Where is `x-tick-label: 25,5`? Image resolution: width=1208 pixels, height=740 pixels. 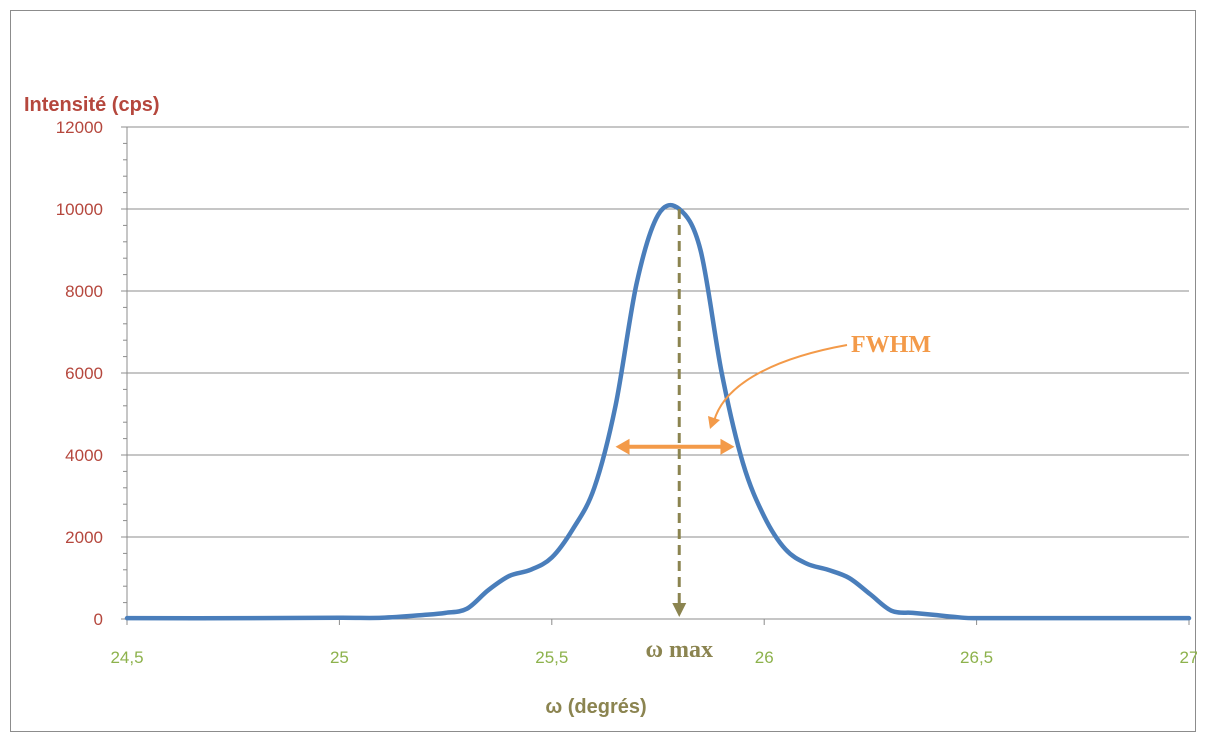 x-tick-label: 25,5 is located at coordinates (551, 657).